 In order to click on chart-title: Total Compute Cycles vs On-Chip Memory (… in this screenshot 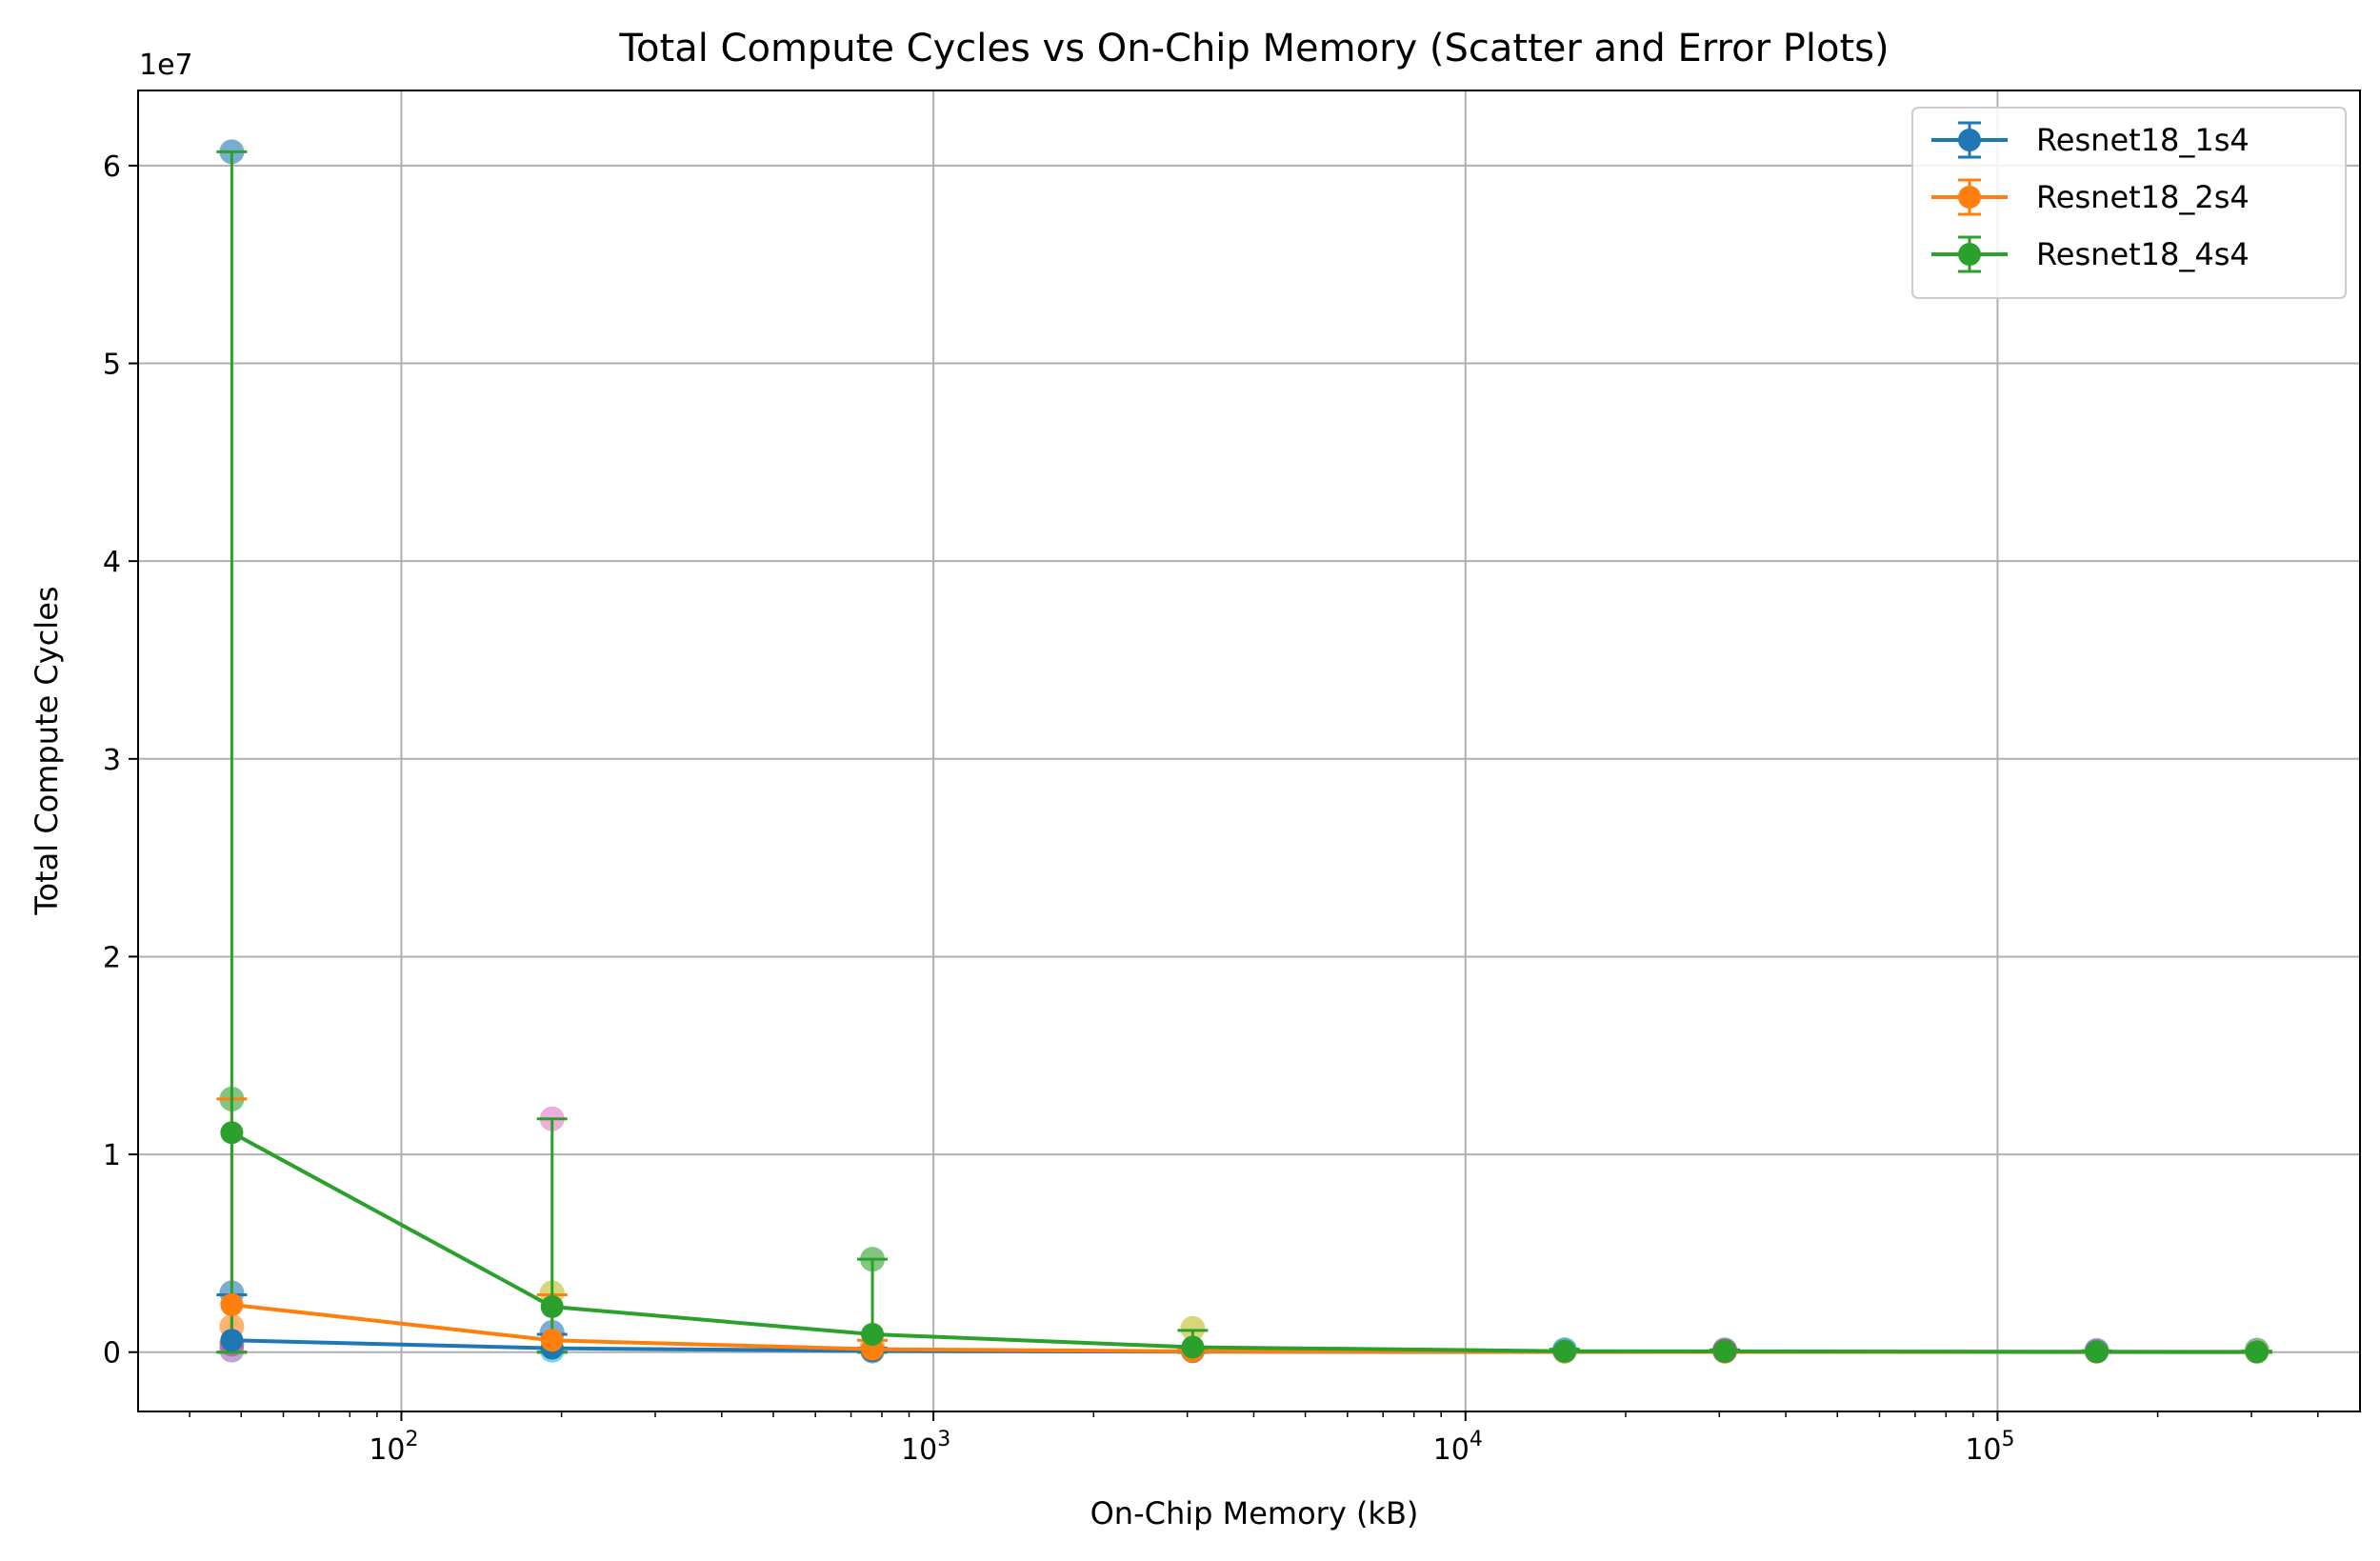, I will do `click(1253, 48)`.